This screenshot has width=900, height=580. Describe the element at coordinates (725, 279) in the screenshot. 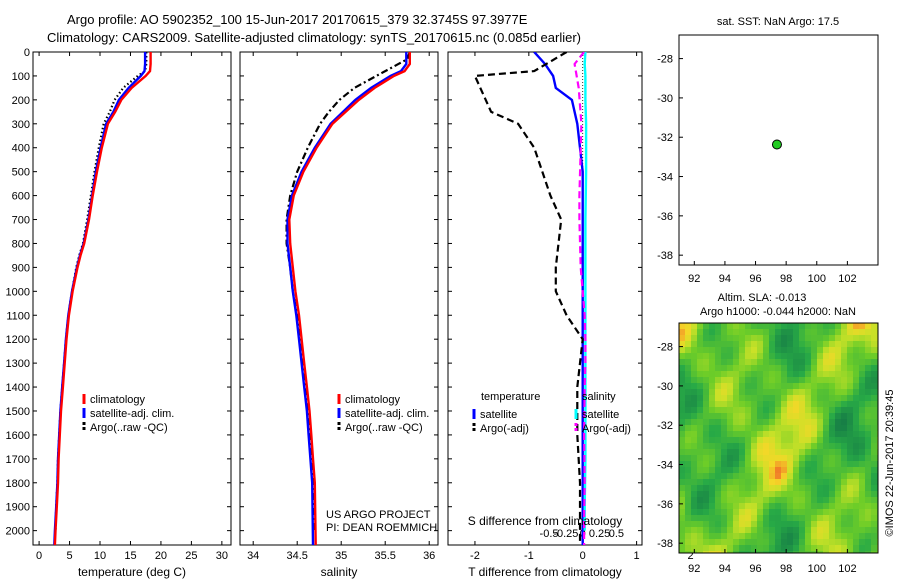

I see `position-map-x-tick-label: 94` at that location.